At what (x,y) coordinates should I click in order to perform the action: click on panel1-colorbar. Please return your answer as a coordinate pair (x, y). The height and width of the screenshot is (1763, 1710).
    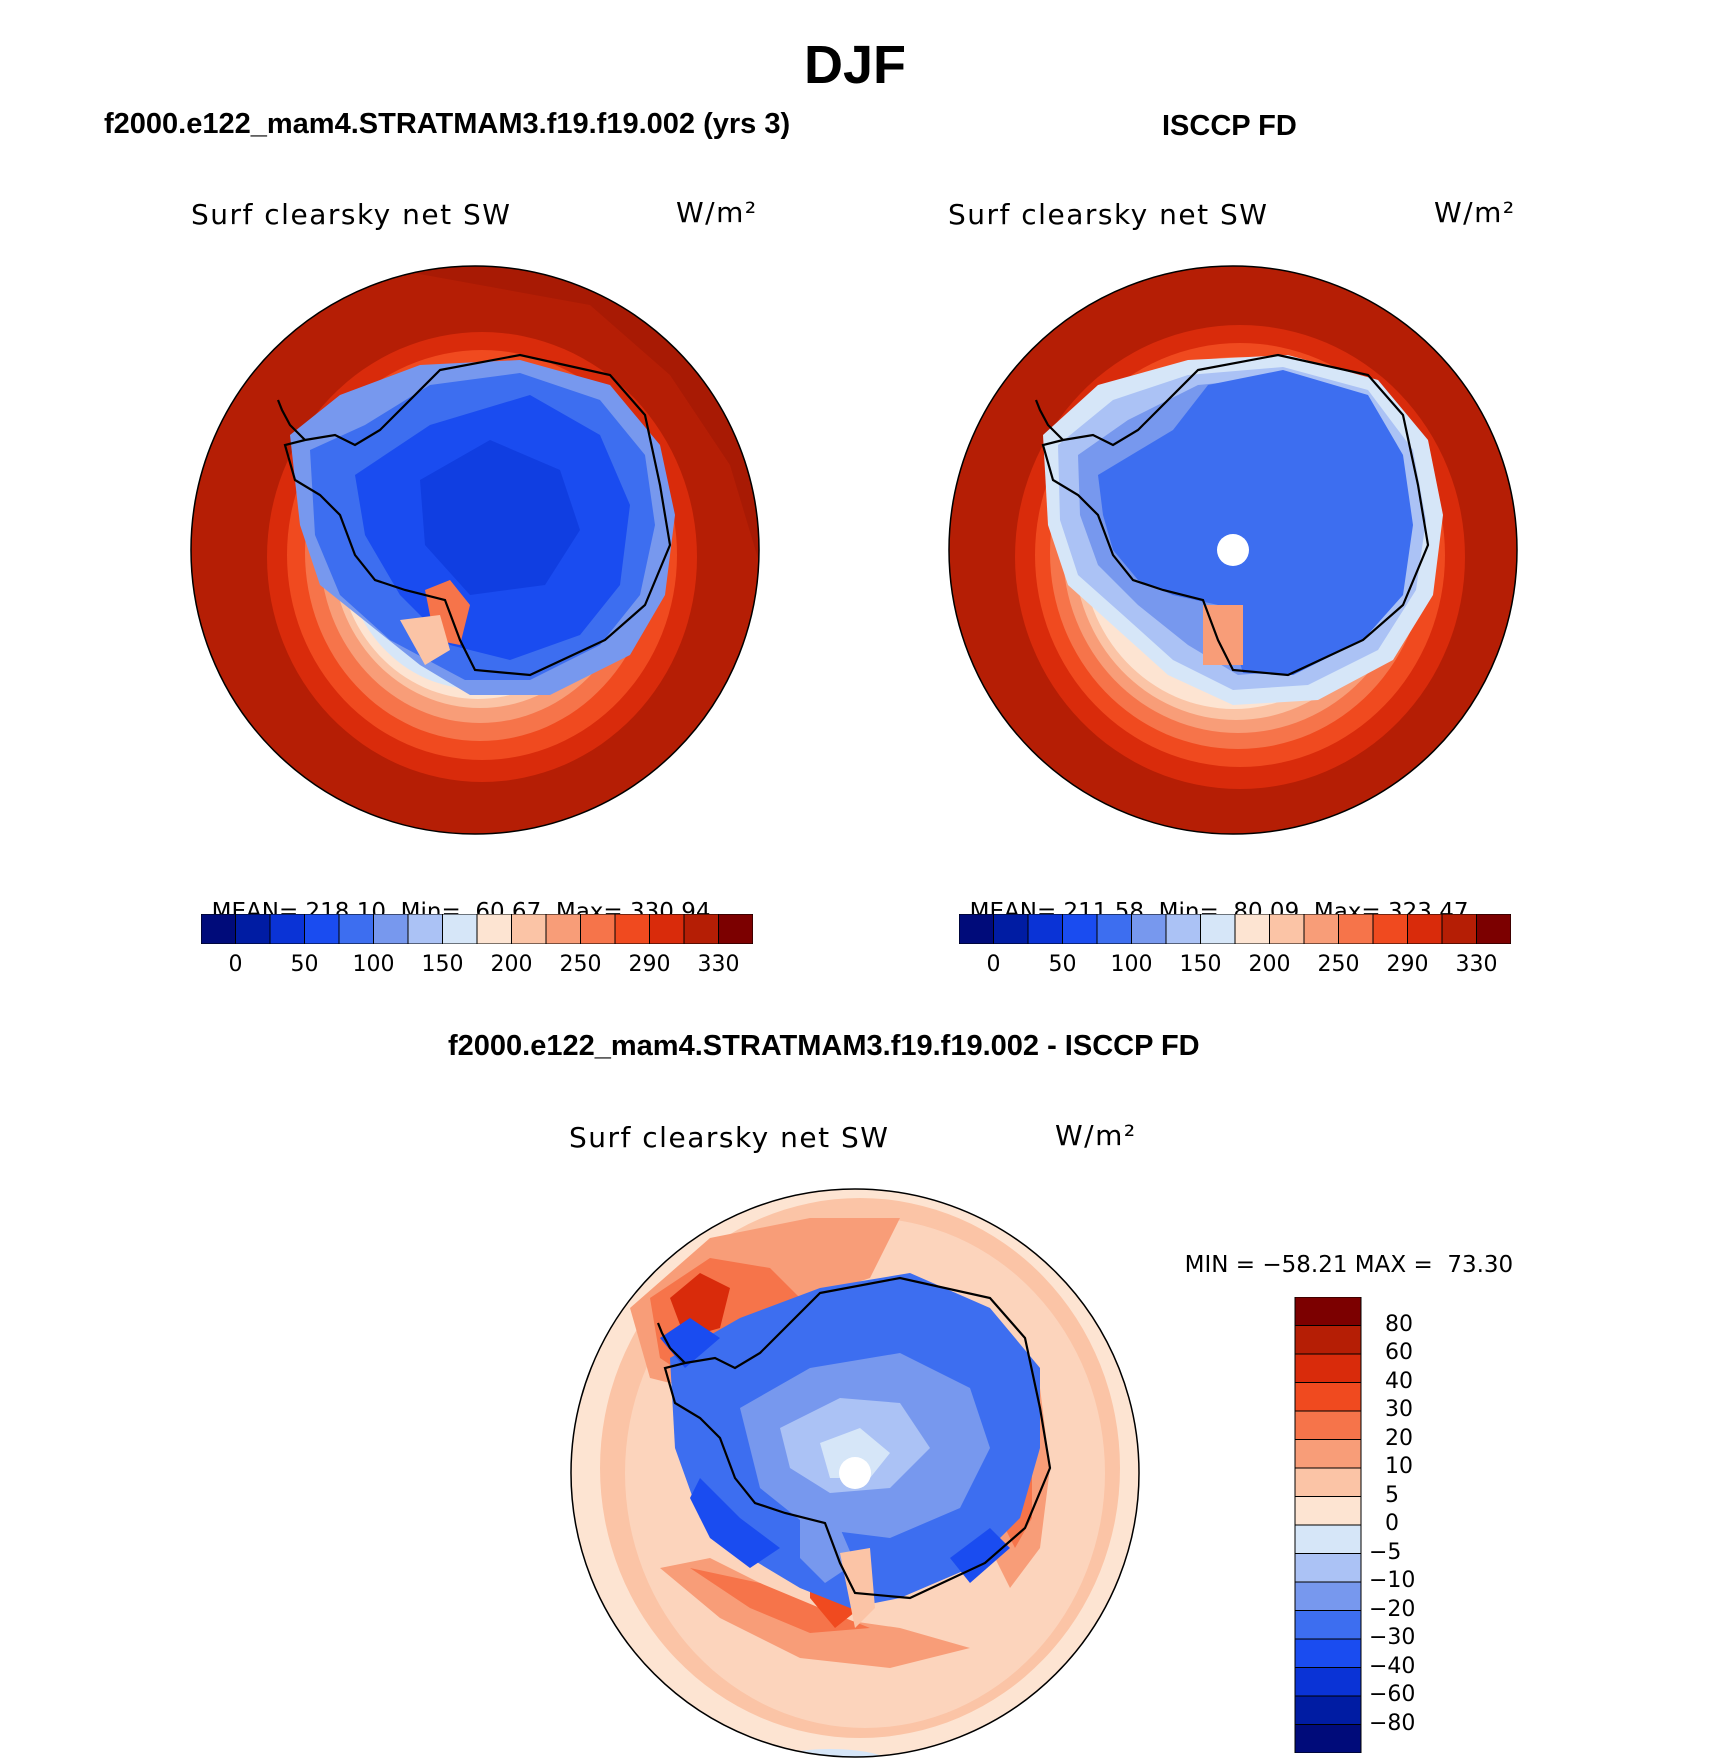
    Looking at the image, I should click on (477, 931).